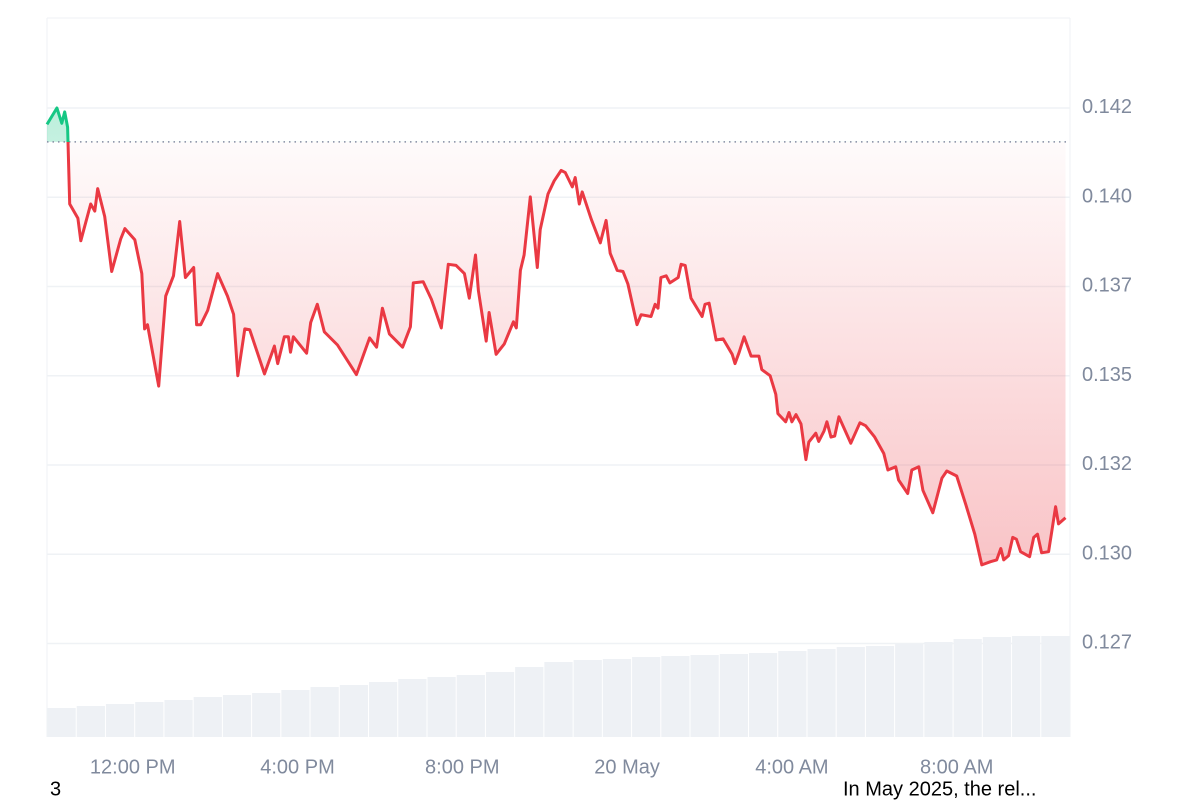 Image resolution: width=1200 pixels, height=800 pixels. What do you see at coordinates (133, 767) in the screenshot?
I see `x-tick-label: 12:00 PM` at bounding box center [133, 767].